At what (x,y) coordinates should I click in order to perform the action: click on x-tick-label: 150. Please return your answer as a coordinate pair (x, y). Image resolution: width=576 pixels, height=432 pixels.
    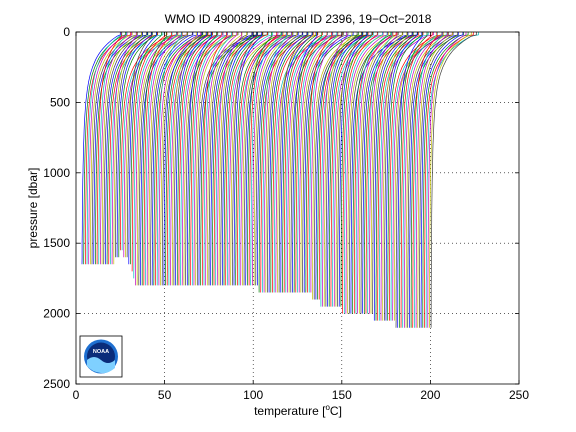
    Looking at the image, I should click on (342, 395).